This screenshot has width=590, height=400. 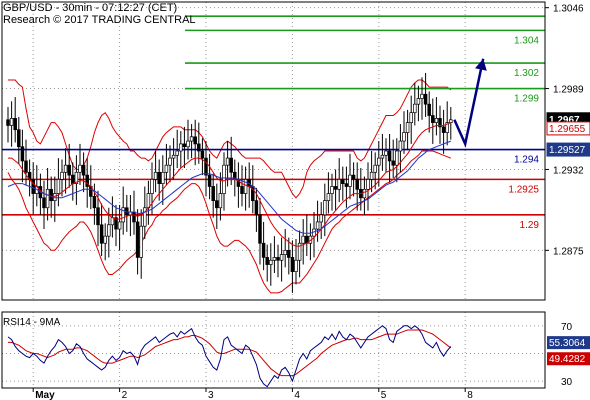 I want to click on x-tick-label: 3, so click(x=211, y=395).